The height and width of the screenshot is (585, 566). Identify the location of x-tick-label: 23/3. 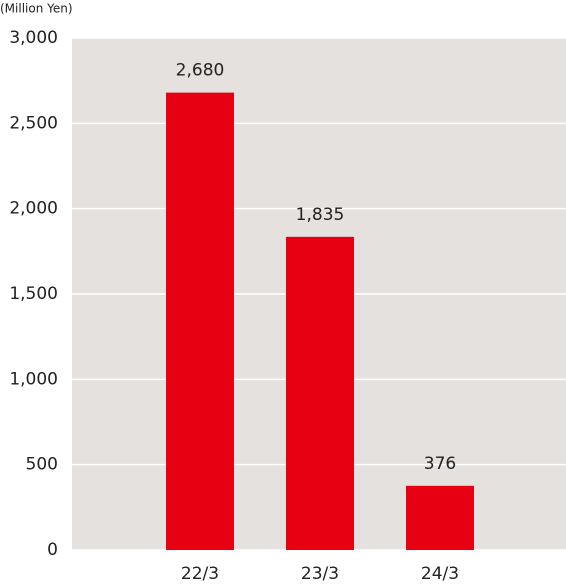
(320, 574).